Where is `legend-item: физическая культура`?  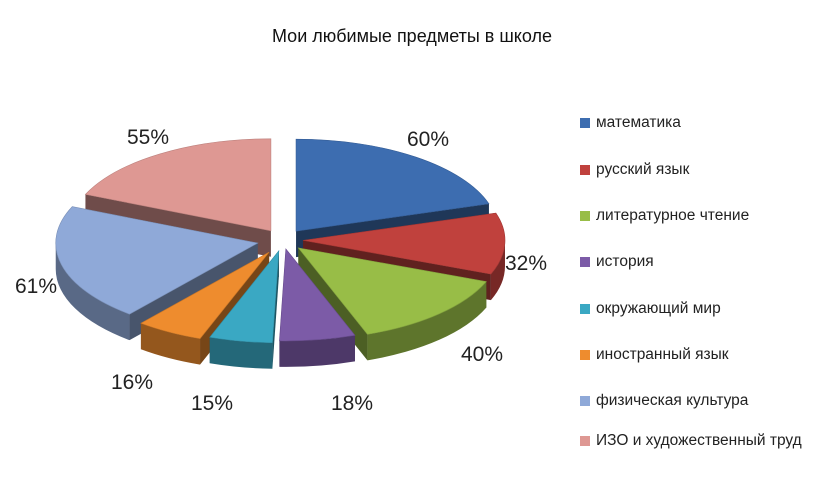
legend-item: физическая культура is located at coordinates (700, 400).